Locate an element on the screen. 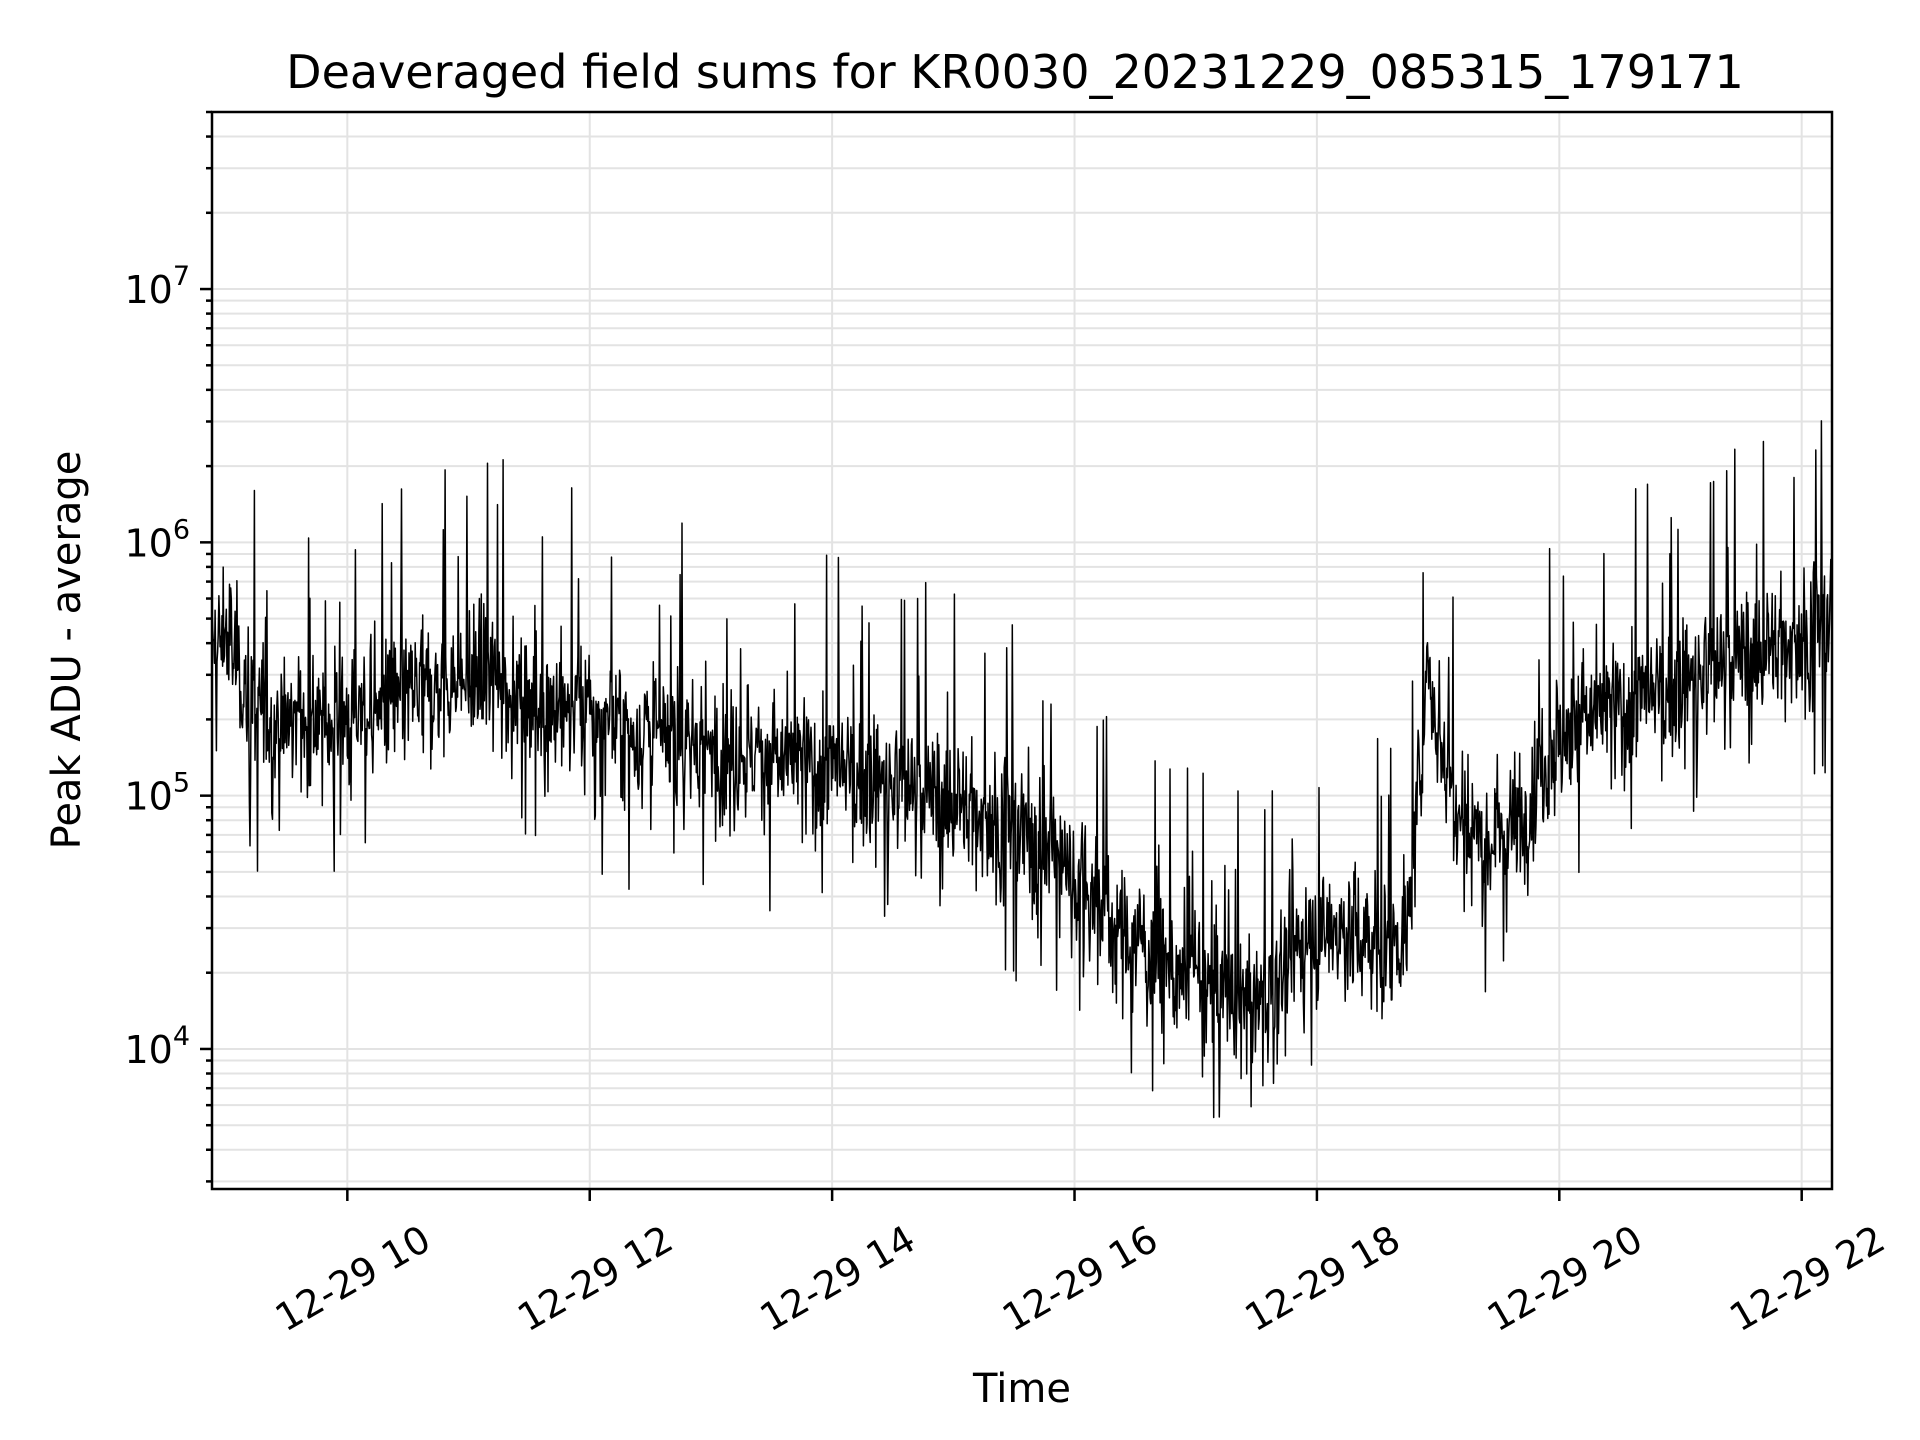  x-tick-label: 12-29 20 is located at coordinates (1565, 1279).